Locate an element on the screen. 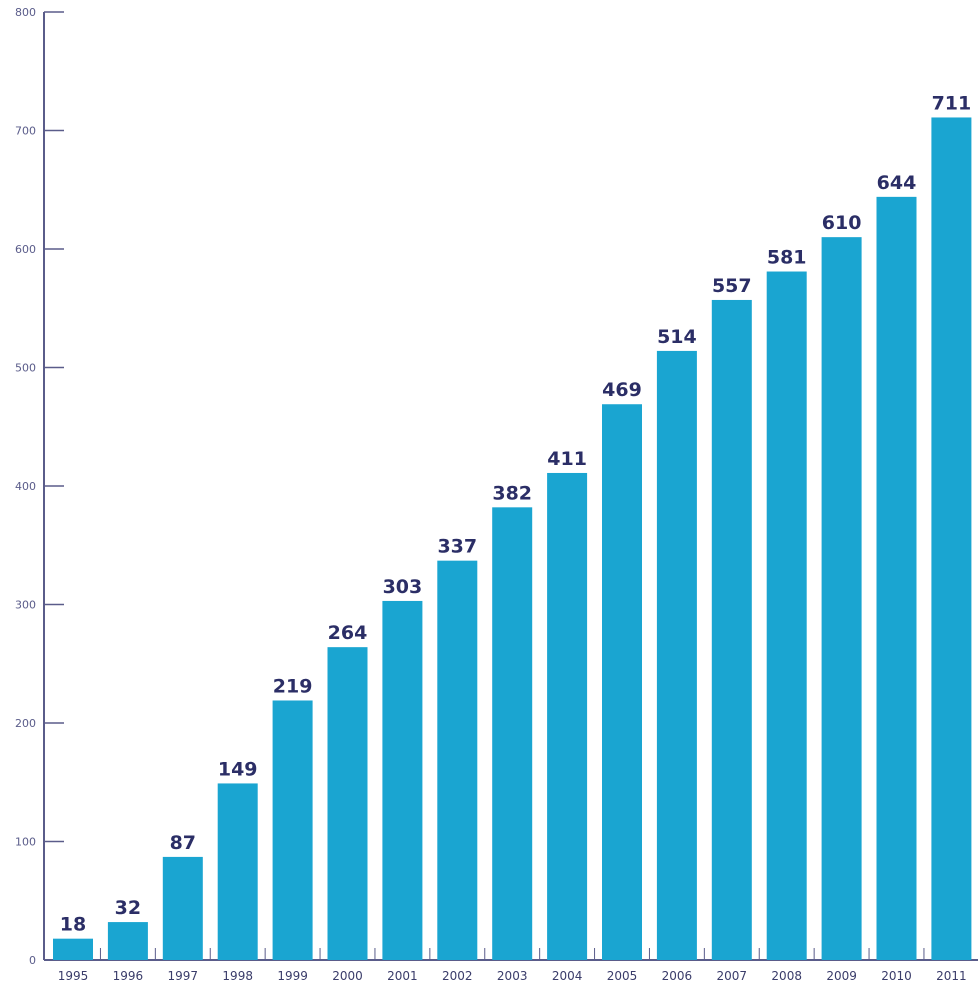 The width and height of the screenshot is (980, 990). data-label-2000: 264 is located at coordinates (348, 633).